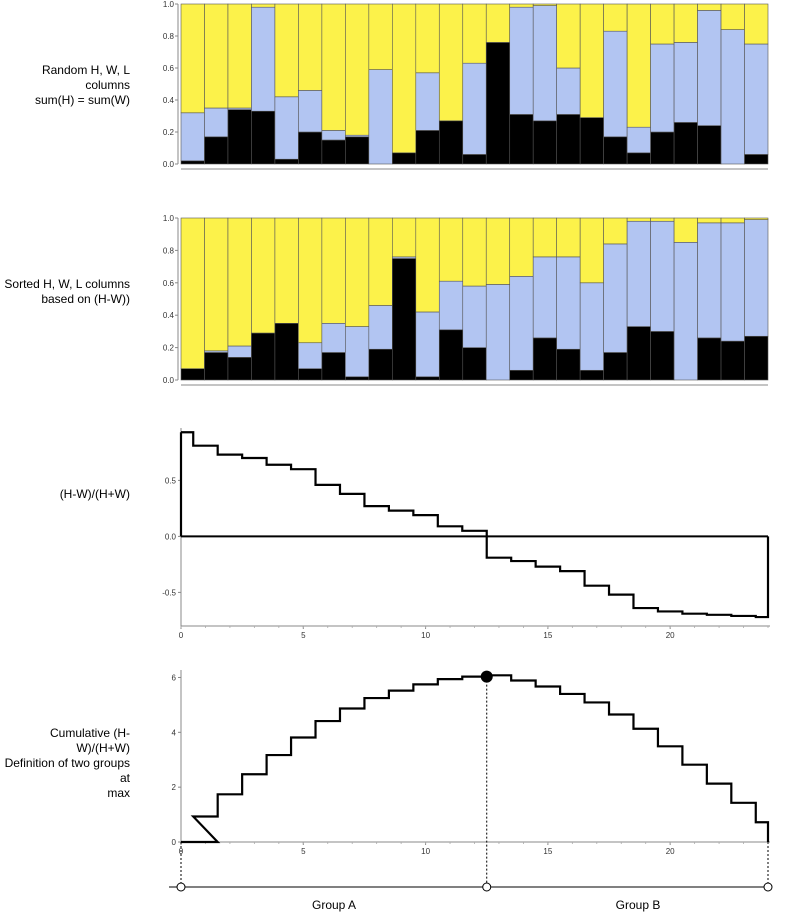 The width and height of the screenshot is (800, 913). What do you see at coordinates (638, 905) in the screenshot?
I see `group-b-label: Group B` at bounding box center [638, 905].